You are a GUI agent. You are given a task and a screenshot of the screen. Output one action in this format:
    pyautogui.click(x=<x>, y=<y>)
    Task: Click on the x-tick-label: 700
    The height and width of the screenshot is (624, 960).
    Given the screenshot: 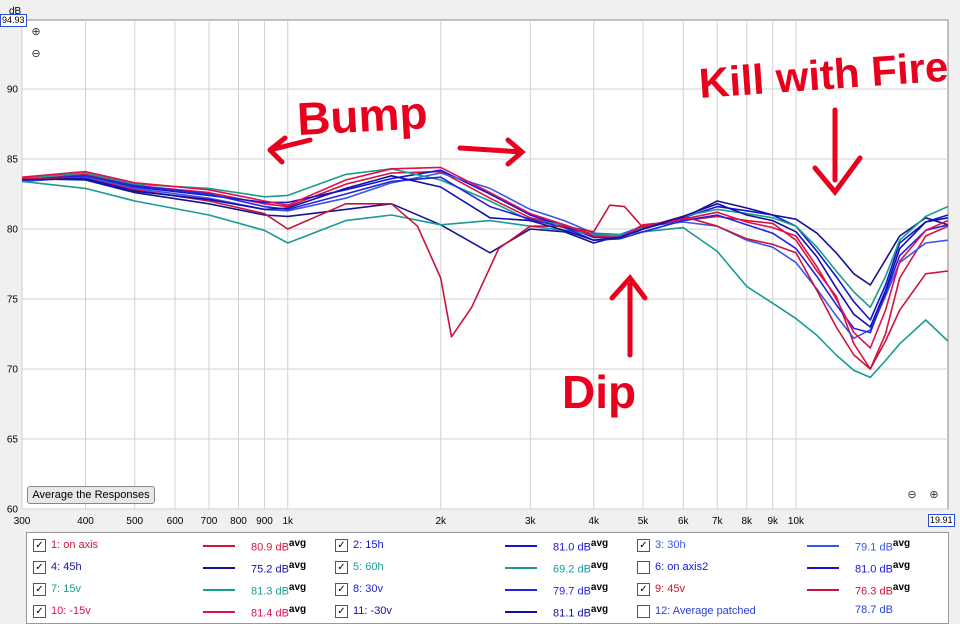 What is the action you would take?
    pyautogui.click(x=209, y=521)
    